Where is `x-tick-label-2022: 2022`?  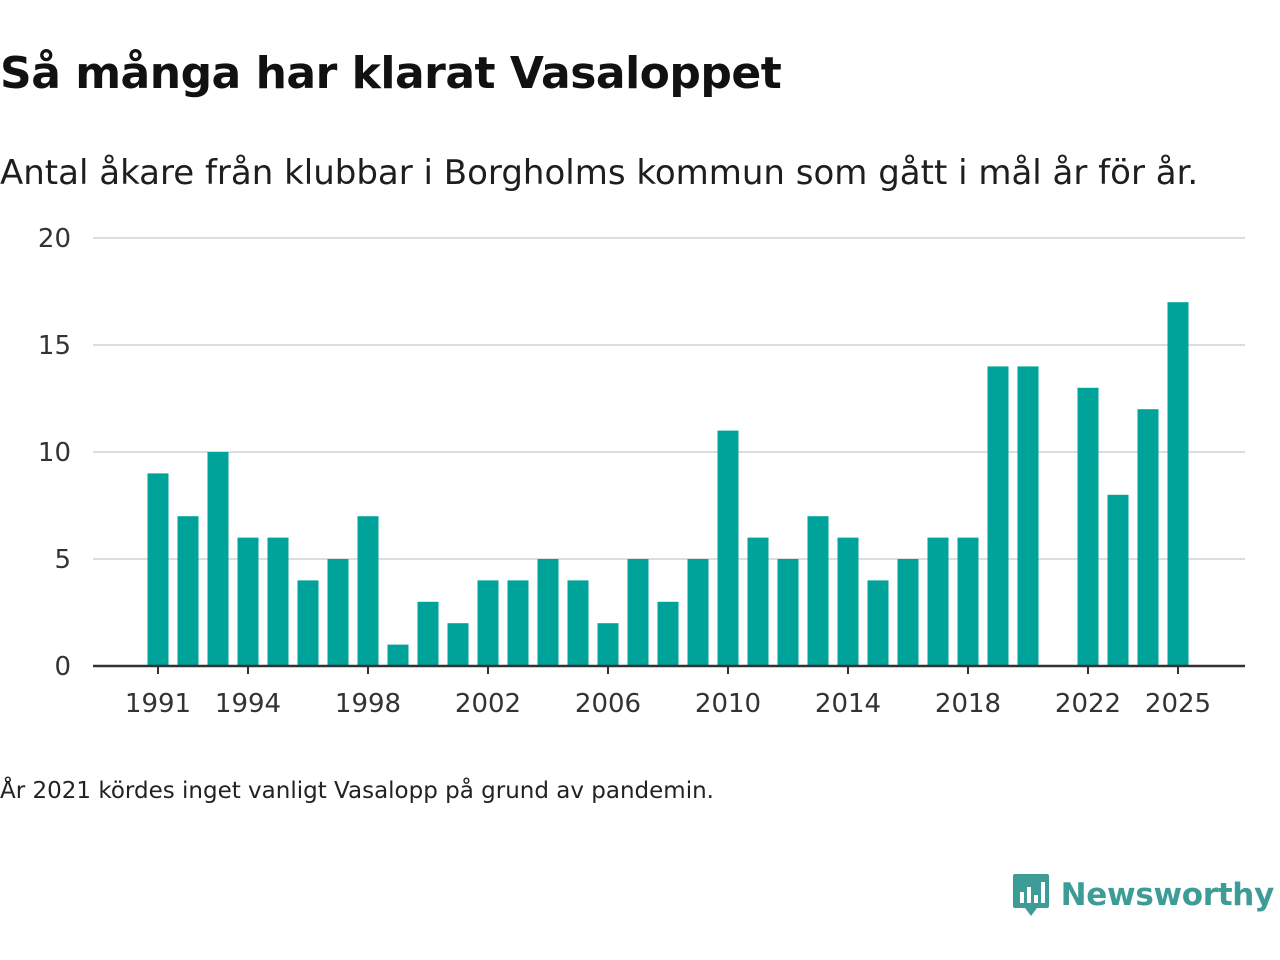 x-tick-label-2022: 2022 is located at coordinates (1088, 704).